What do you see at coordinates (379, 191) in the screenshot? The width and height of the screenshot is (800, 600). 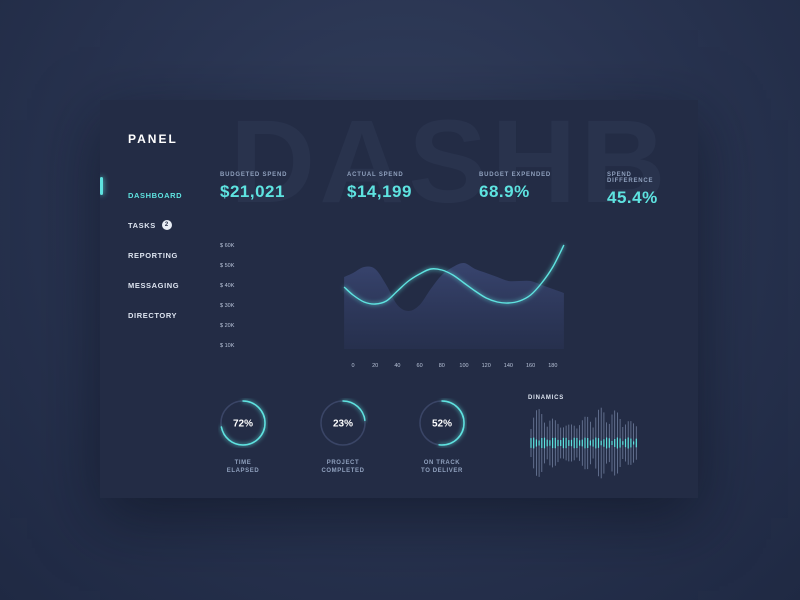 I see `stat-value: $14,199` at bounding box center [379, 191].